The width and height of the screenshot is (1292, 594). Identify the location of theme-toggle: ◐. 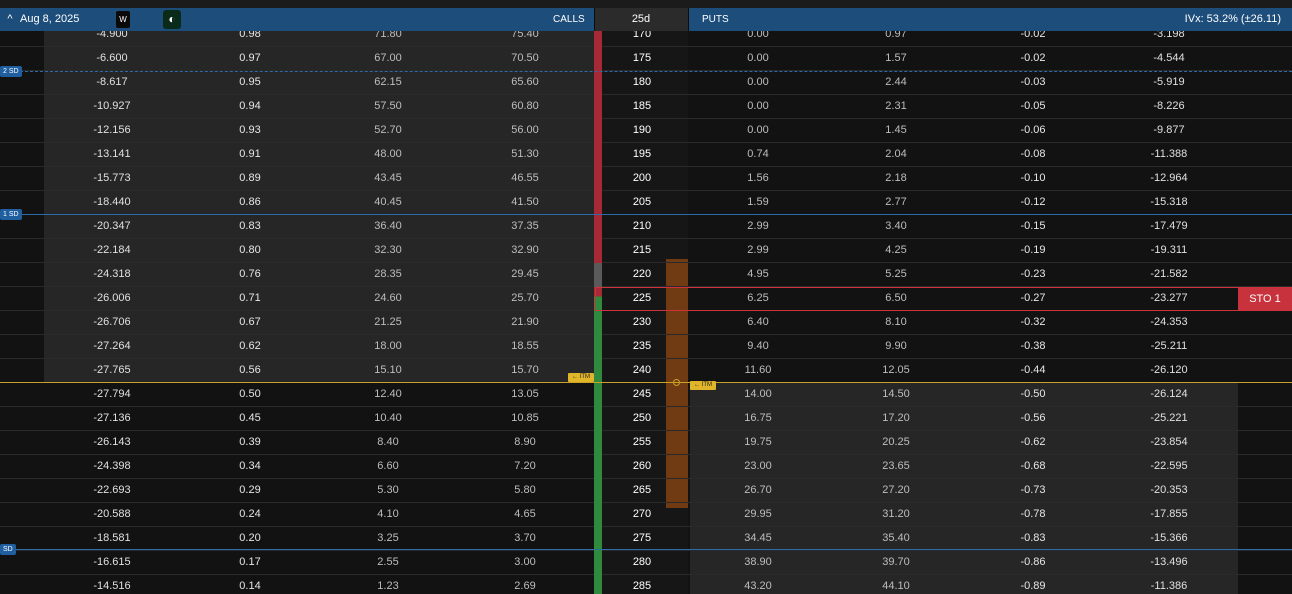
(172, 19).